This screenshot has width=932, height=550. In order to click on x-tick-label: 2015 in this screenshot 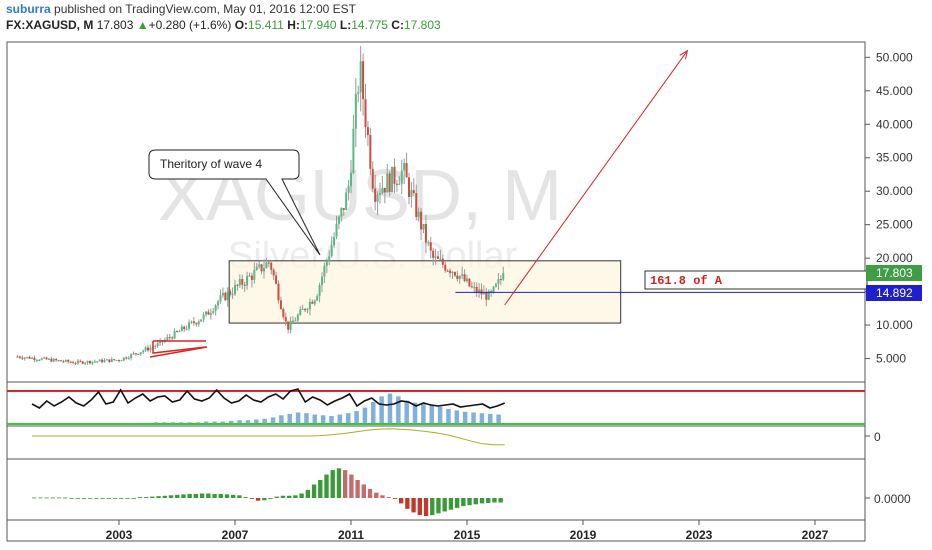, I will do `click(467, 535)`.